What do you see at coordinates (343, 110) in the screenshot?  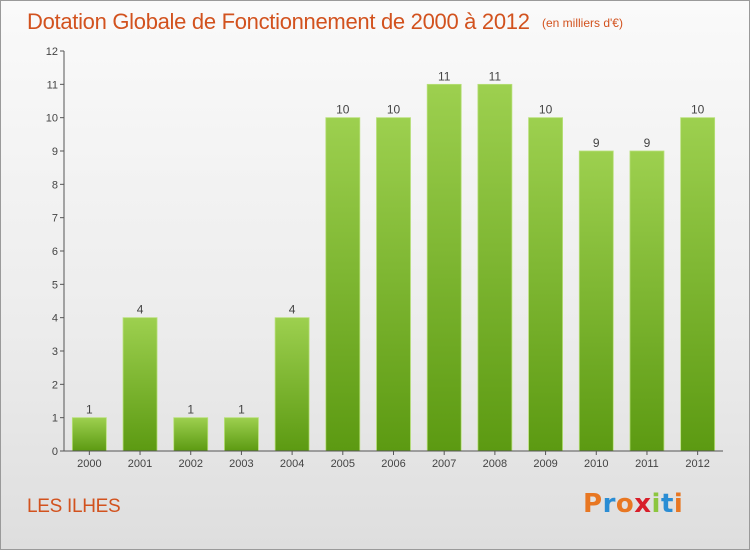 I see `data-label-2005: 10` at bounding box center [343, 110].